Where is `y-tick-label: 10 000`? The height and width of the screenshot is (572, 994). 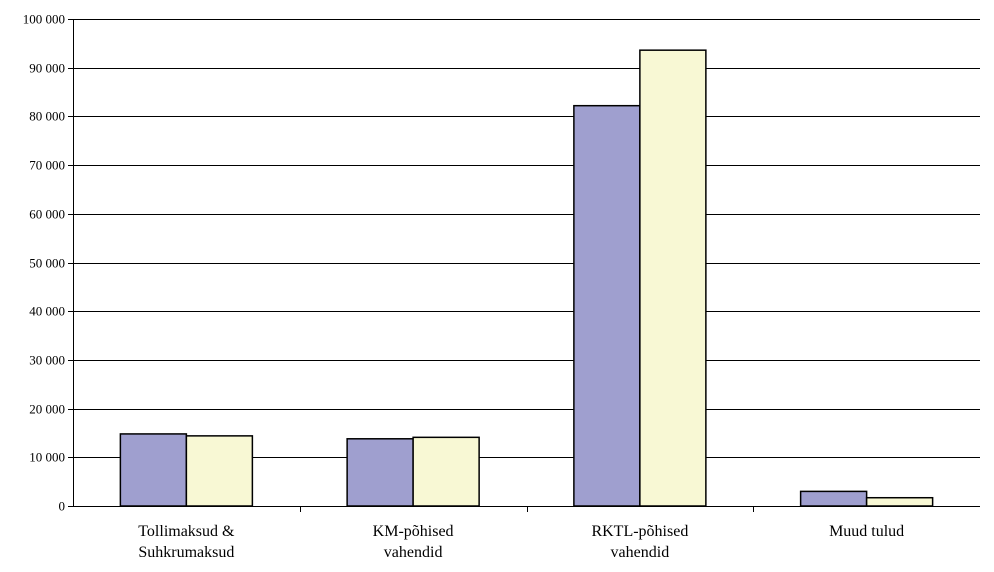
y-tick-label: 10 000 is located at coordinates (47, 457).